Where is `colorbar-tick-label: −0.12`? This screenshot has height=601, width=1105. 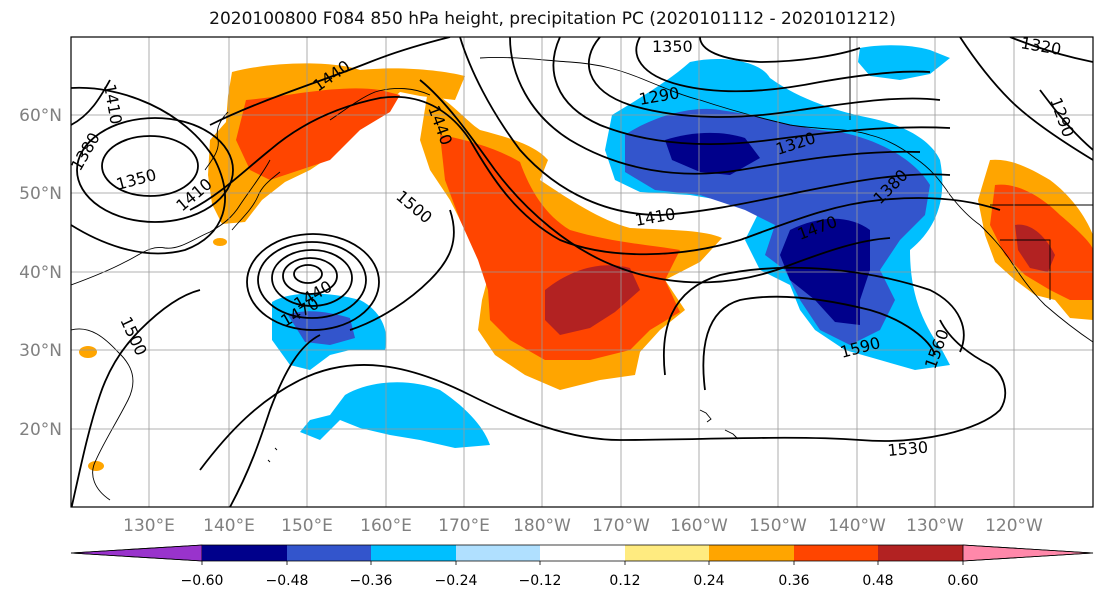
colorbar-tick-label: −0.12 is located at coordinates (540, 581).